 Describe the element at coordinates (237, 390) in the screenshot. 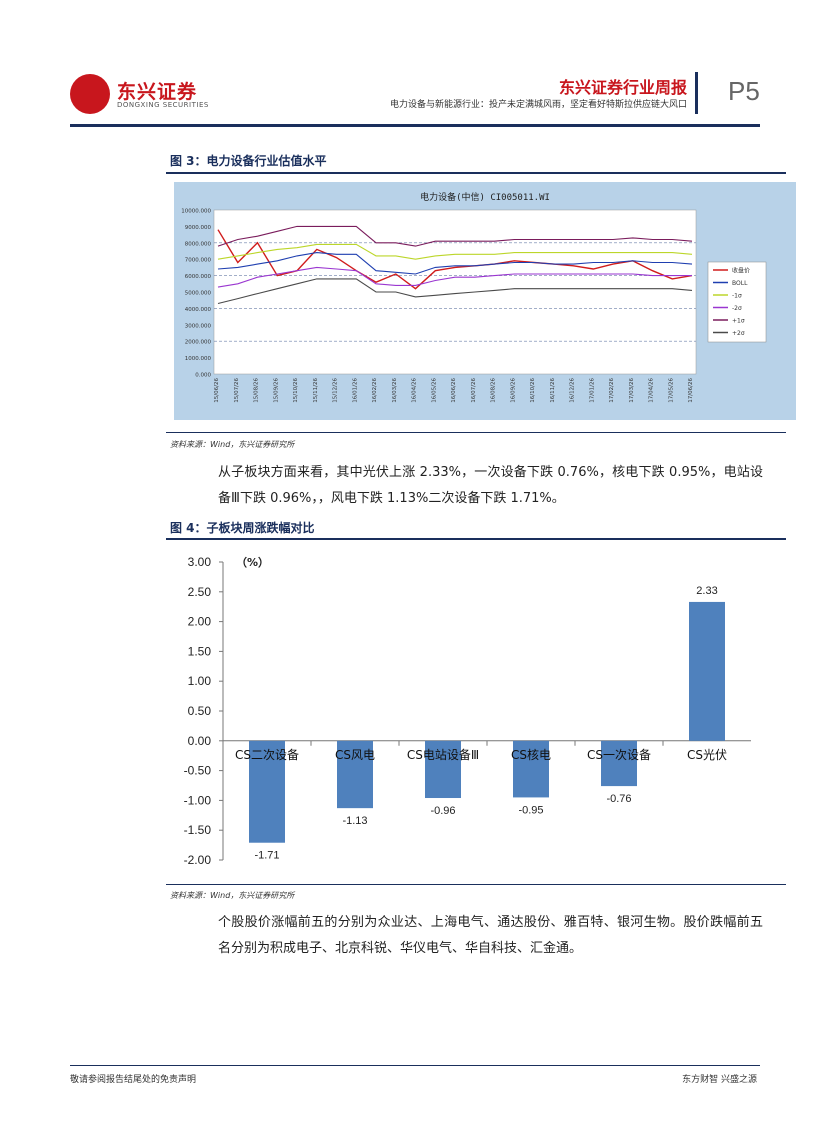

I see `x-tick-label: 15/07/26` at that location.